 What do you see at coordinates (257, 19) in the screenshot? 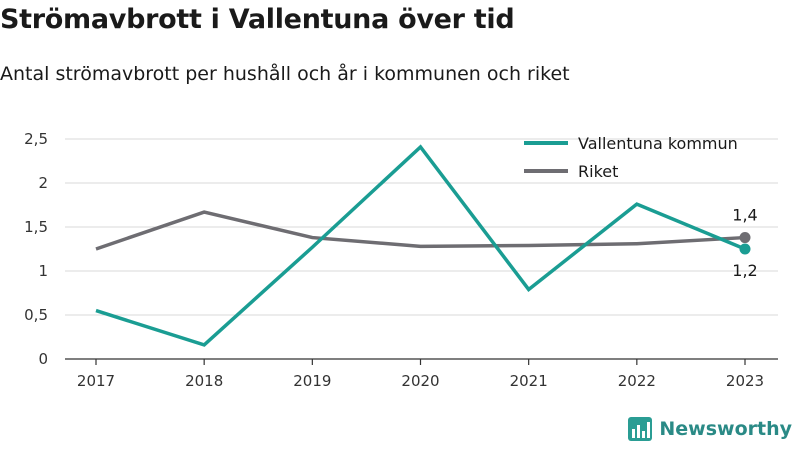
I see `chart-title: Strömavbrott i Vallentuna över tid` at bounding box center [257, 19].